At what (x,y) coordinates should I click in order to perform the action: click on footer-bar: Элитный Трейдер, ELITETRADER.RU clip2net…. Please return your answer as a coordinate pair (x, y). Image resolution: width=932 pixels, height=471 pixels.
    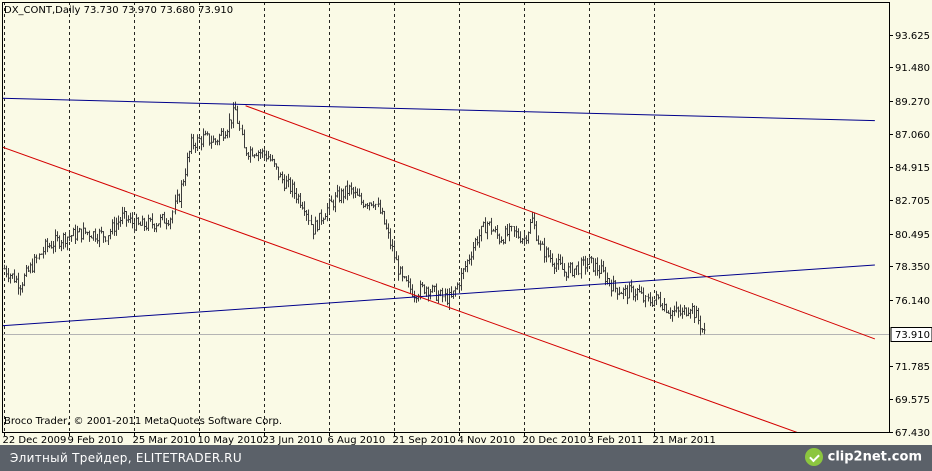
    Looking at the image, I should click on (466, 458).